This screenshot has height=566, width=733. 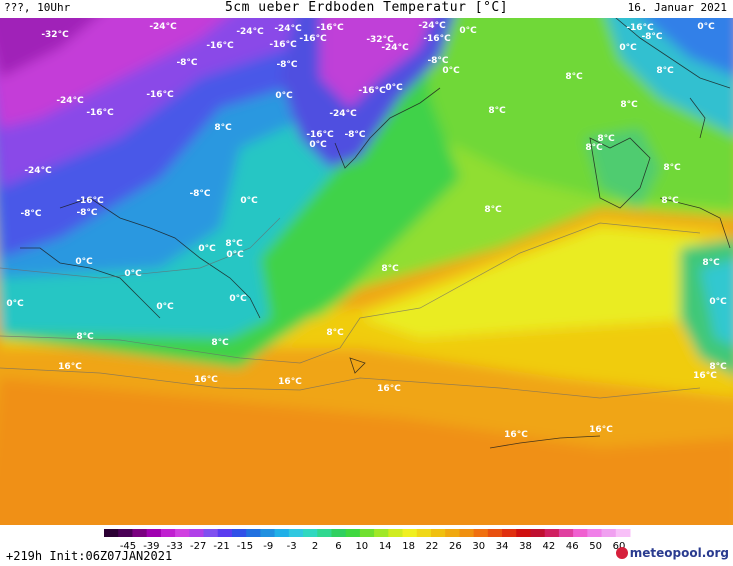 I want to click on legend-tick-label: -15, so click(x=245, y=546).